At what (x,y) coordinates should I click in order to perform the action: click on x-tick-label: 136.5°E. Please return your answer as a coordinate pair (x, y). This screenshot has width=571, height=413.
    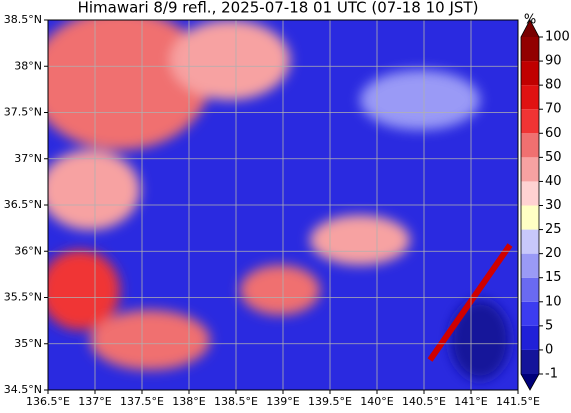
    Looking at the image, I should click on (48, 401).